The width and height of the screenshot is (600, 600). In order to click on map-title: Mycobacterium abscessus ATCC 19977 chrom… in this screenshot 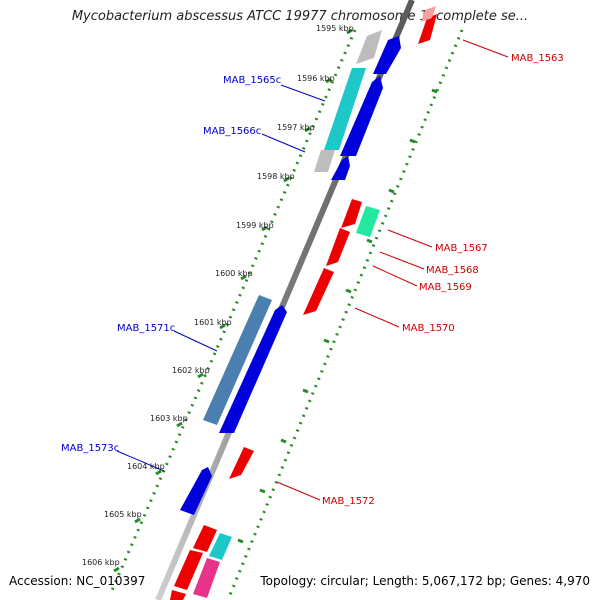, I will do `click(300, 16)`.